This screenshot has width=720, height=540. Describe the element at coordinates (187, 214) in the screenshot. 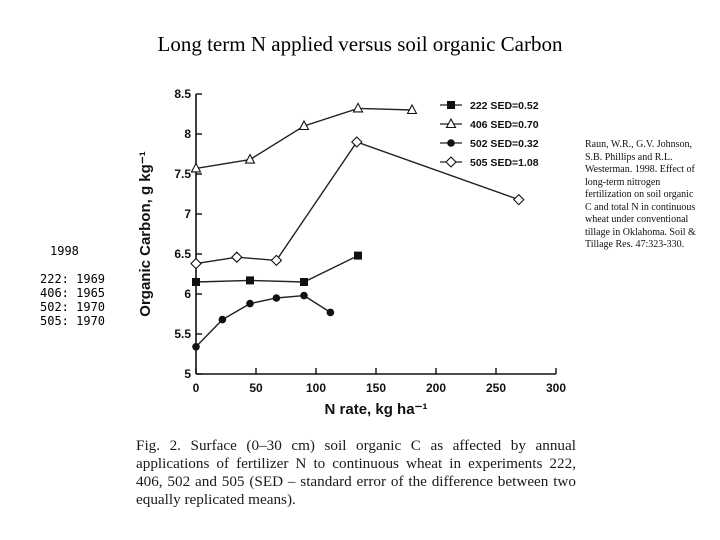

I see `y-tick-label: 7` at that location.